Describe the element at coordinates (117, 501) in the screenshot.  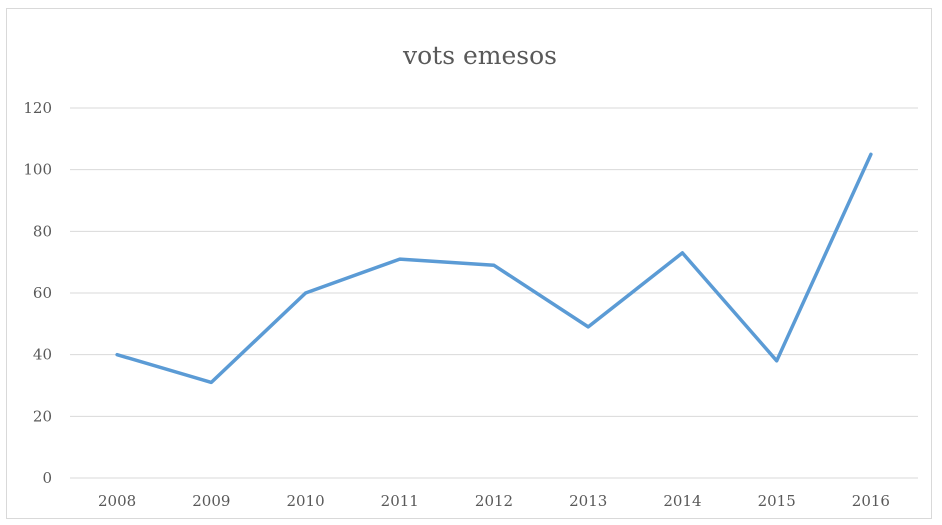
I see `x-tick-label: 2008` at that location.